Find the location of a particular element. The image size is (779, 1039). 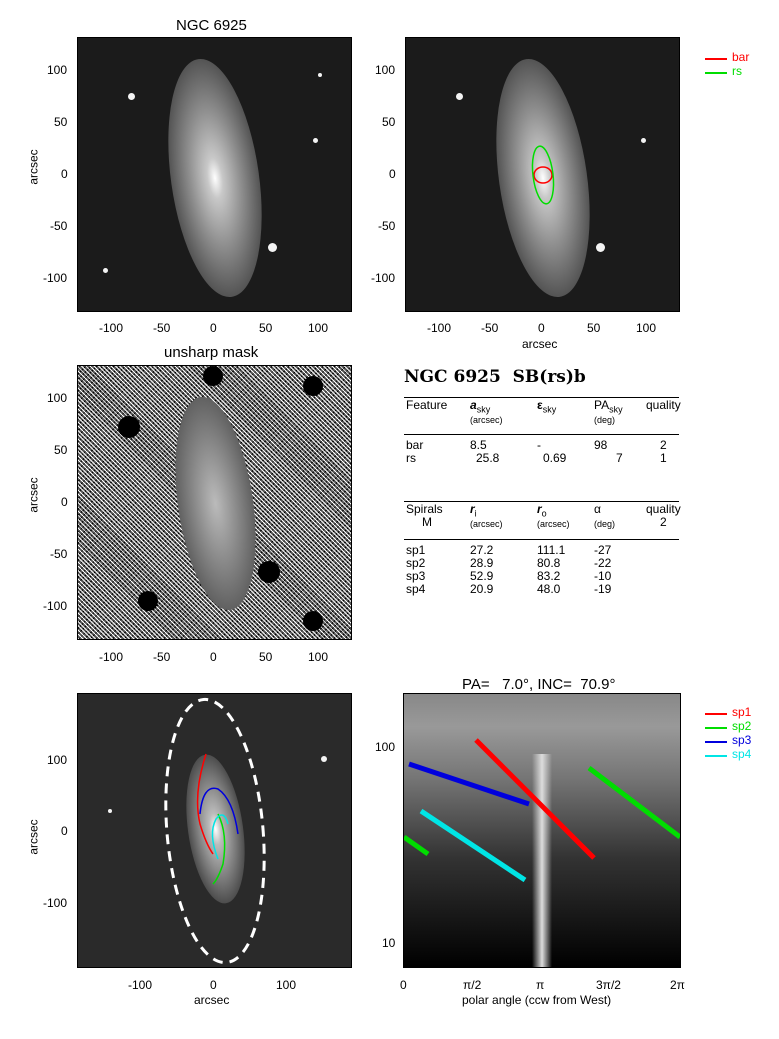

xtick-tl-2: -50 is located at coordinates (162, 328).